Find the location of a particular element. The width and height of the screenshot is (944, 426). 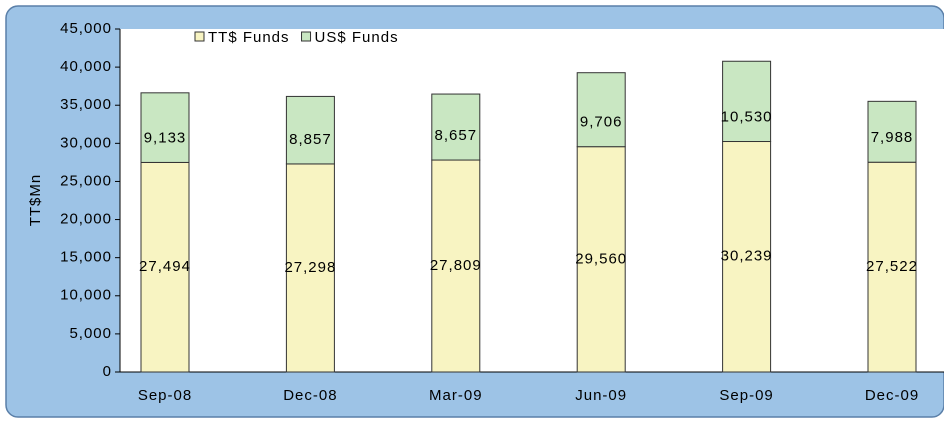

data-label: 9,706 is located at coordinates (601, 122).